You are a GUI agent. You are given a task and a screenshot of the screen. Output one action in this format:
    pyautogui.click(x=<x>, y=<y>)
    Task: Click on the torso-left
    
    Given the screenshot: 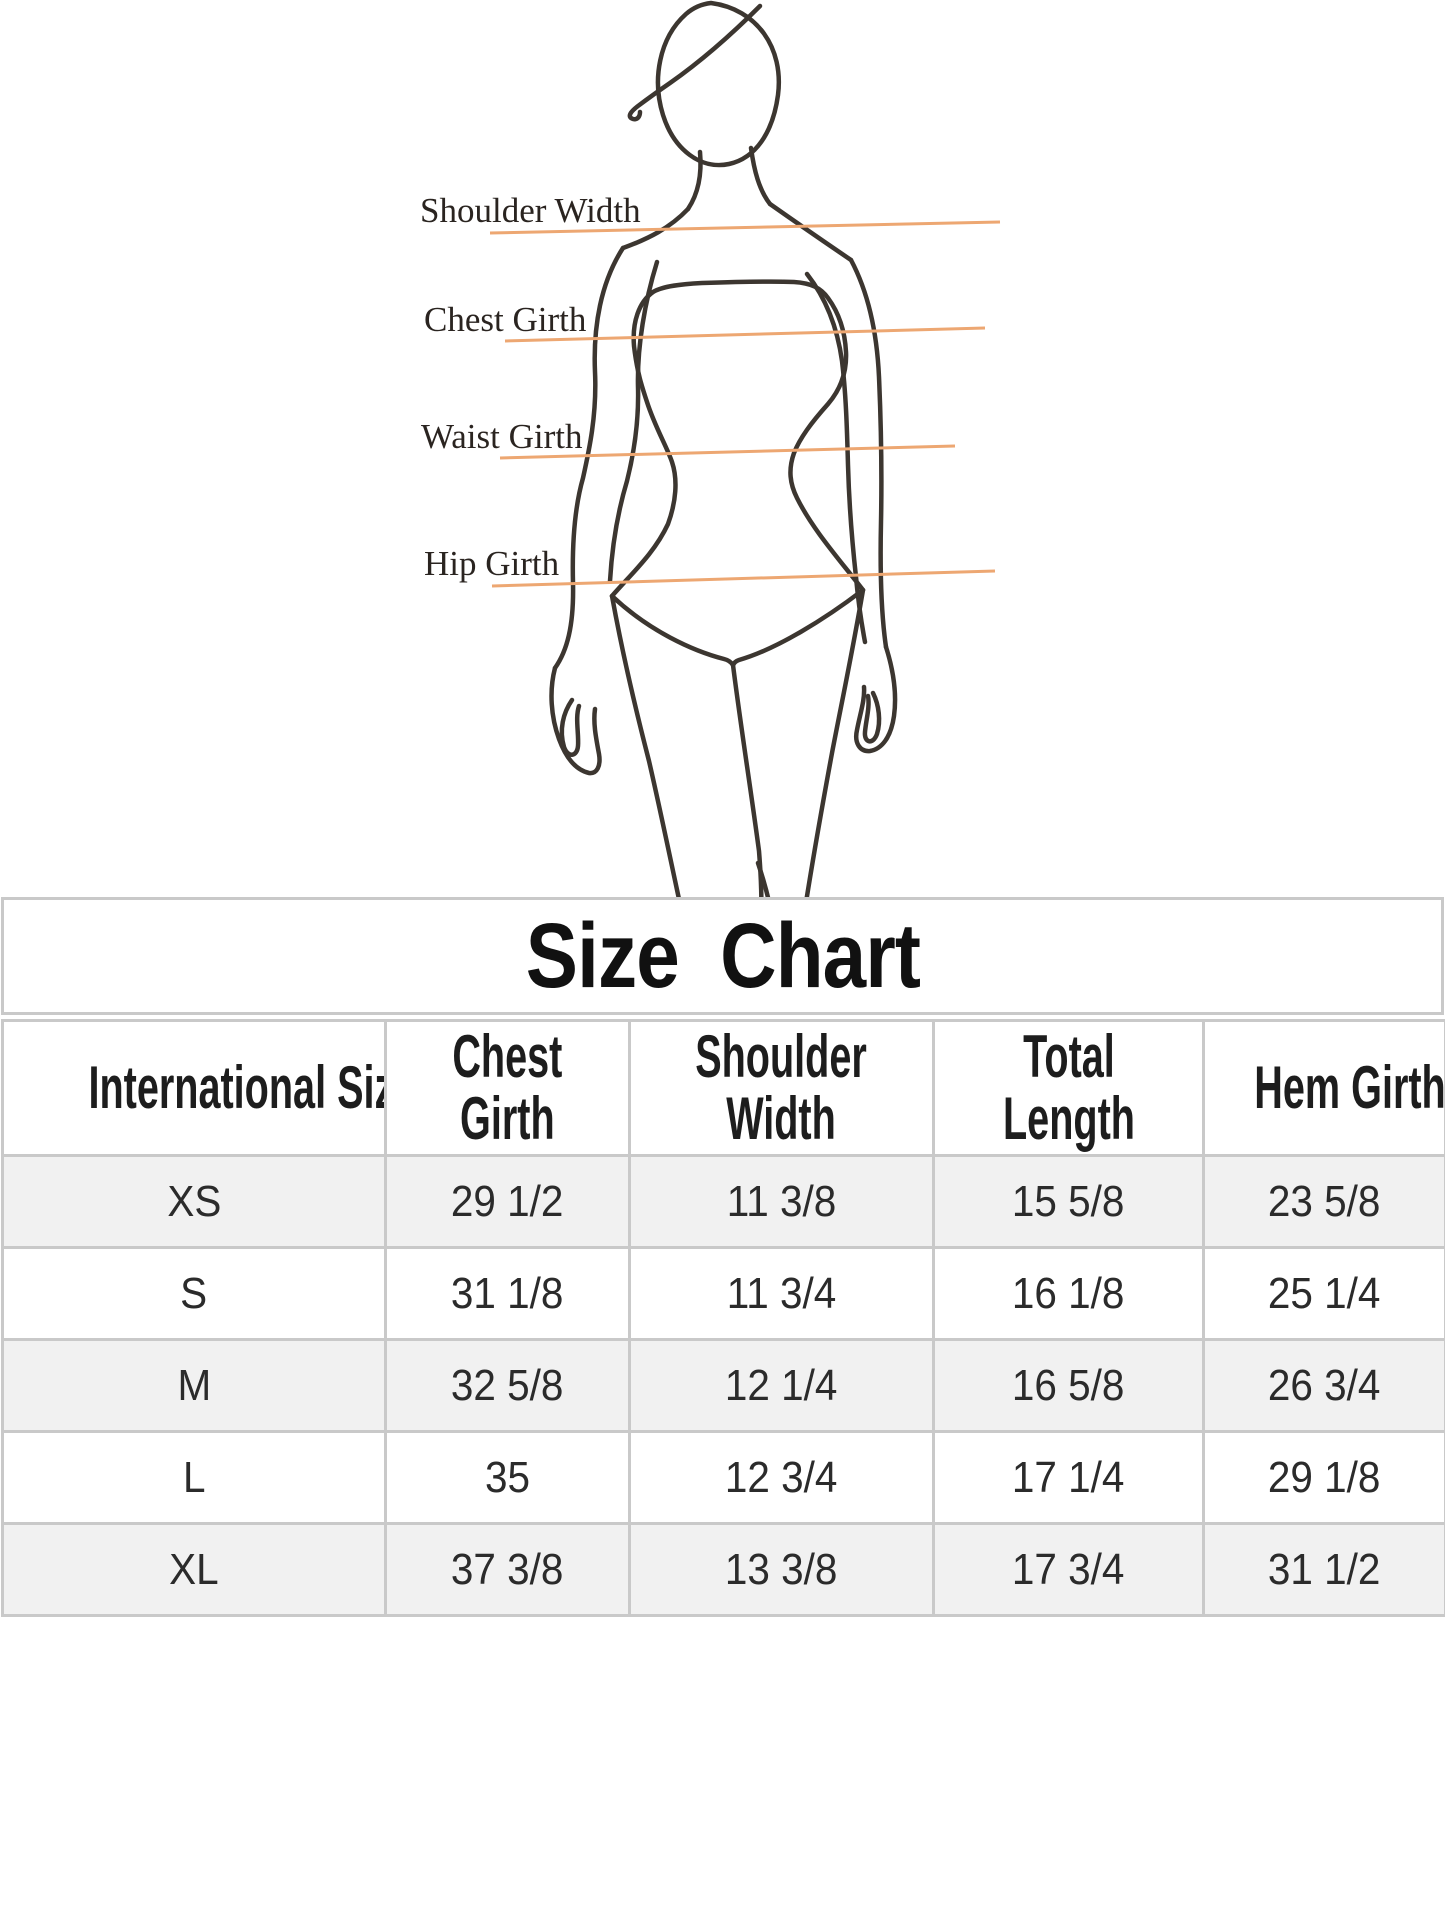 What is the action you would take?
    pyautogui.click(x=643, y=444)
    